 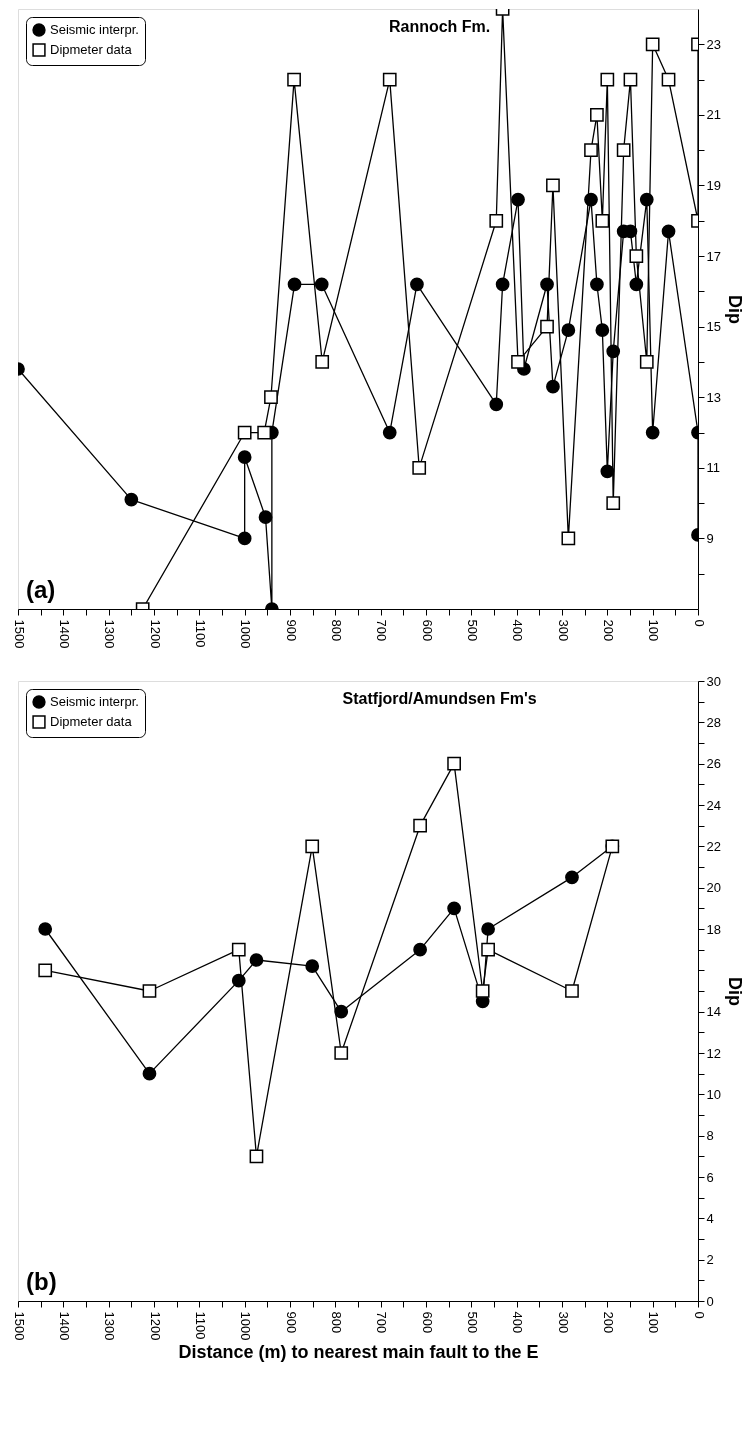 I want to click on y-tick-label: 9, so click(x=710, y=538).